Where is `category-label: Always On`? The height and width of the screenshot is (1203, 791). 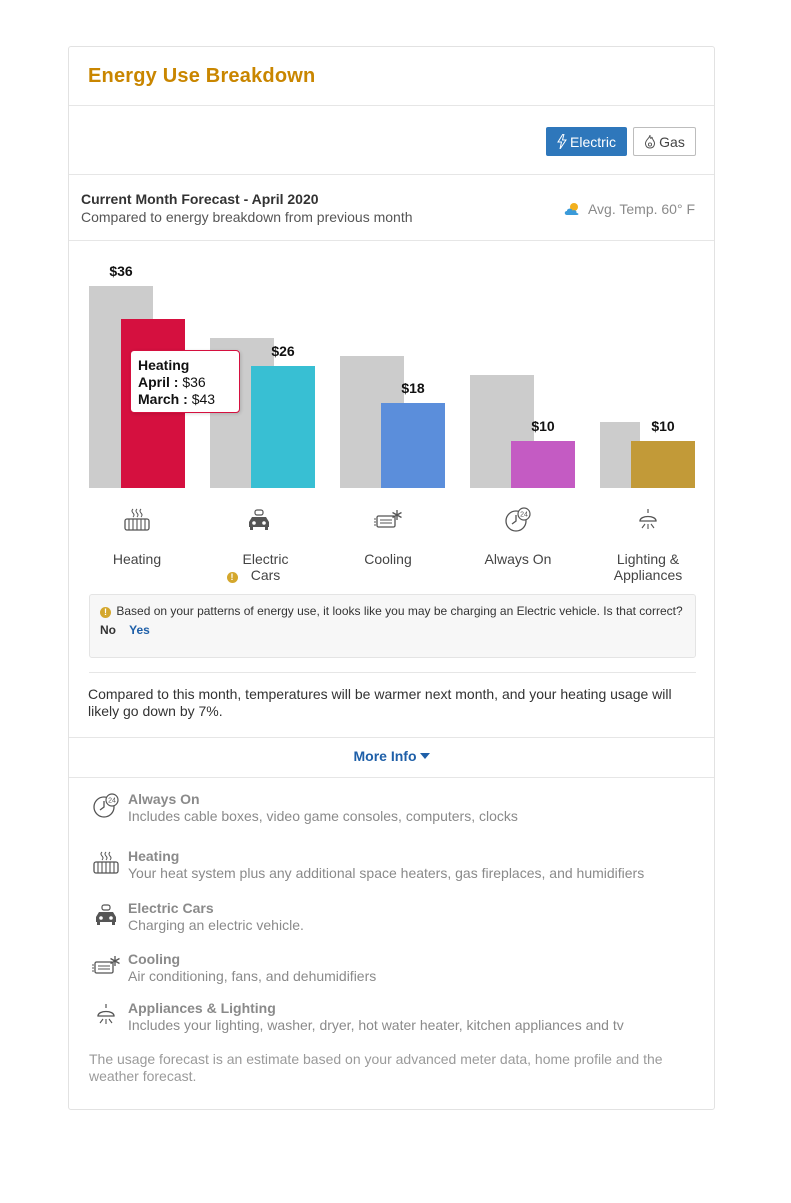
category-label: Always On is located at coordinates (518, 559).